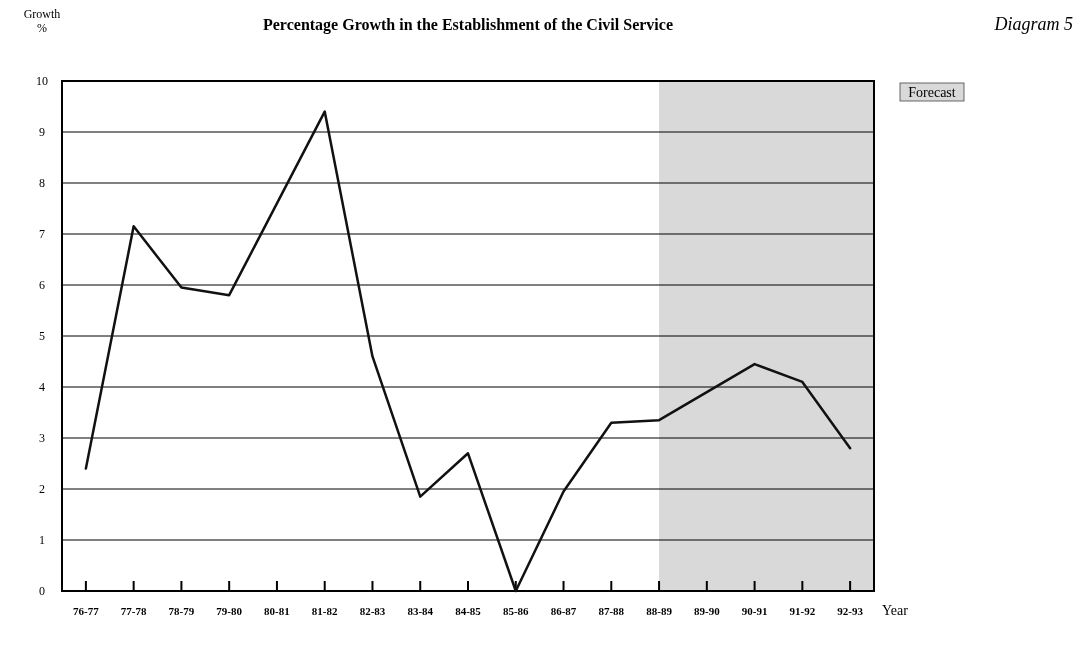 The image size is (1081, 661). What do you see at coordinates (325, 611) in the screenshot?
I see `x-tick-label: 81-82` at bounding box center [325, 611].